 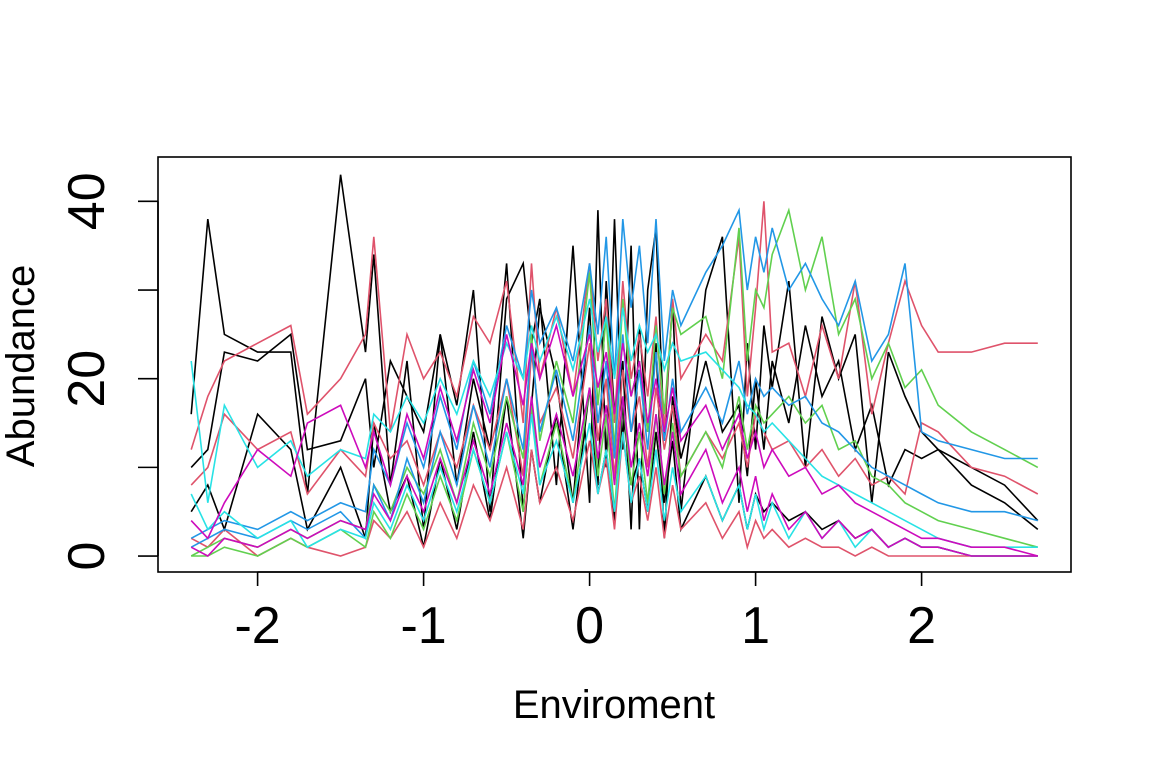 What do you see at coordinates (589, 626) in the screenshot?
I see `x-tick-label: 0` at bounding box center [589, 626].